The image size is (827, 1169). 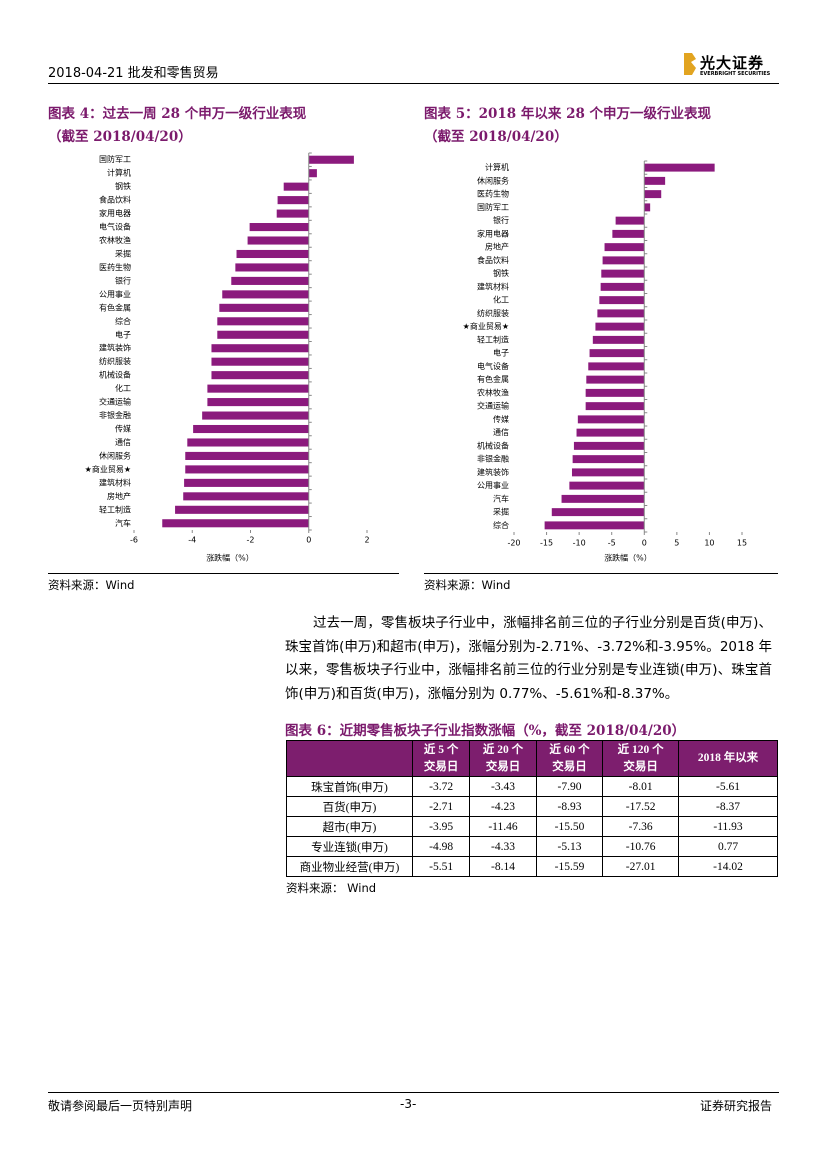 I want to click on table-cell: -5.13, so click(x=569, y=846).